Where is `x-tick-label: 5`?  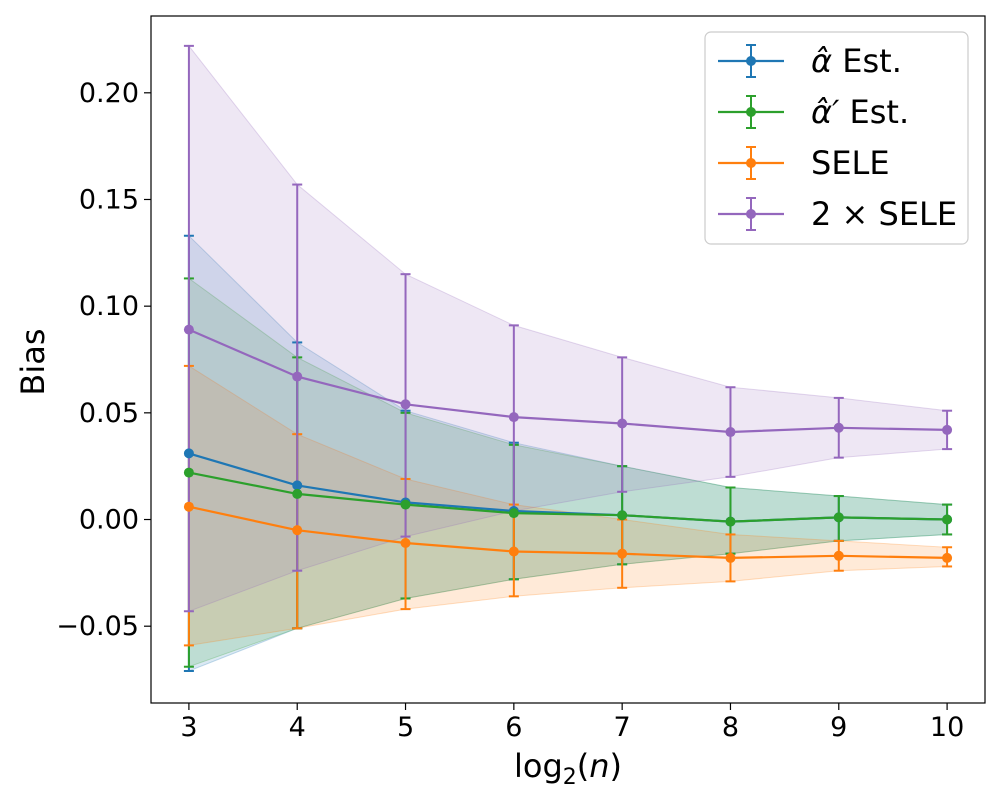 x-tick-label: 5 is located at coordinates (405, 727).